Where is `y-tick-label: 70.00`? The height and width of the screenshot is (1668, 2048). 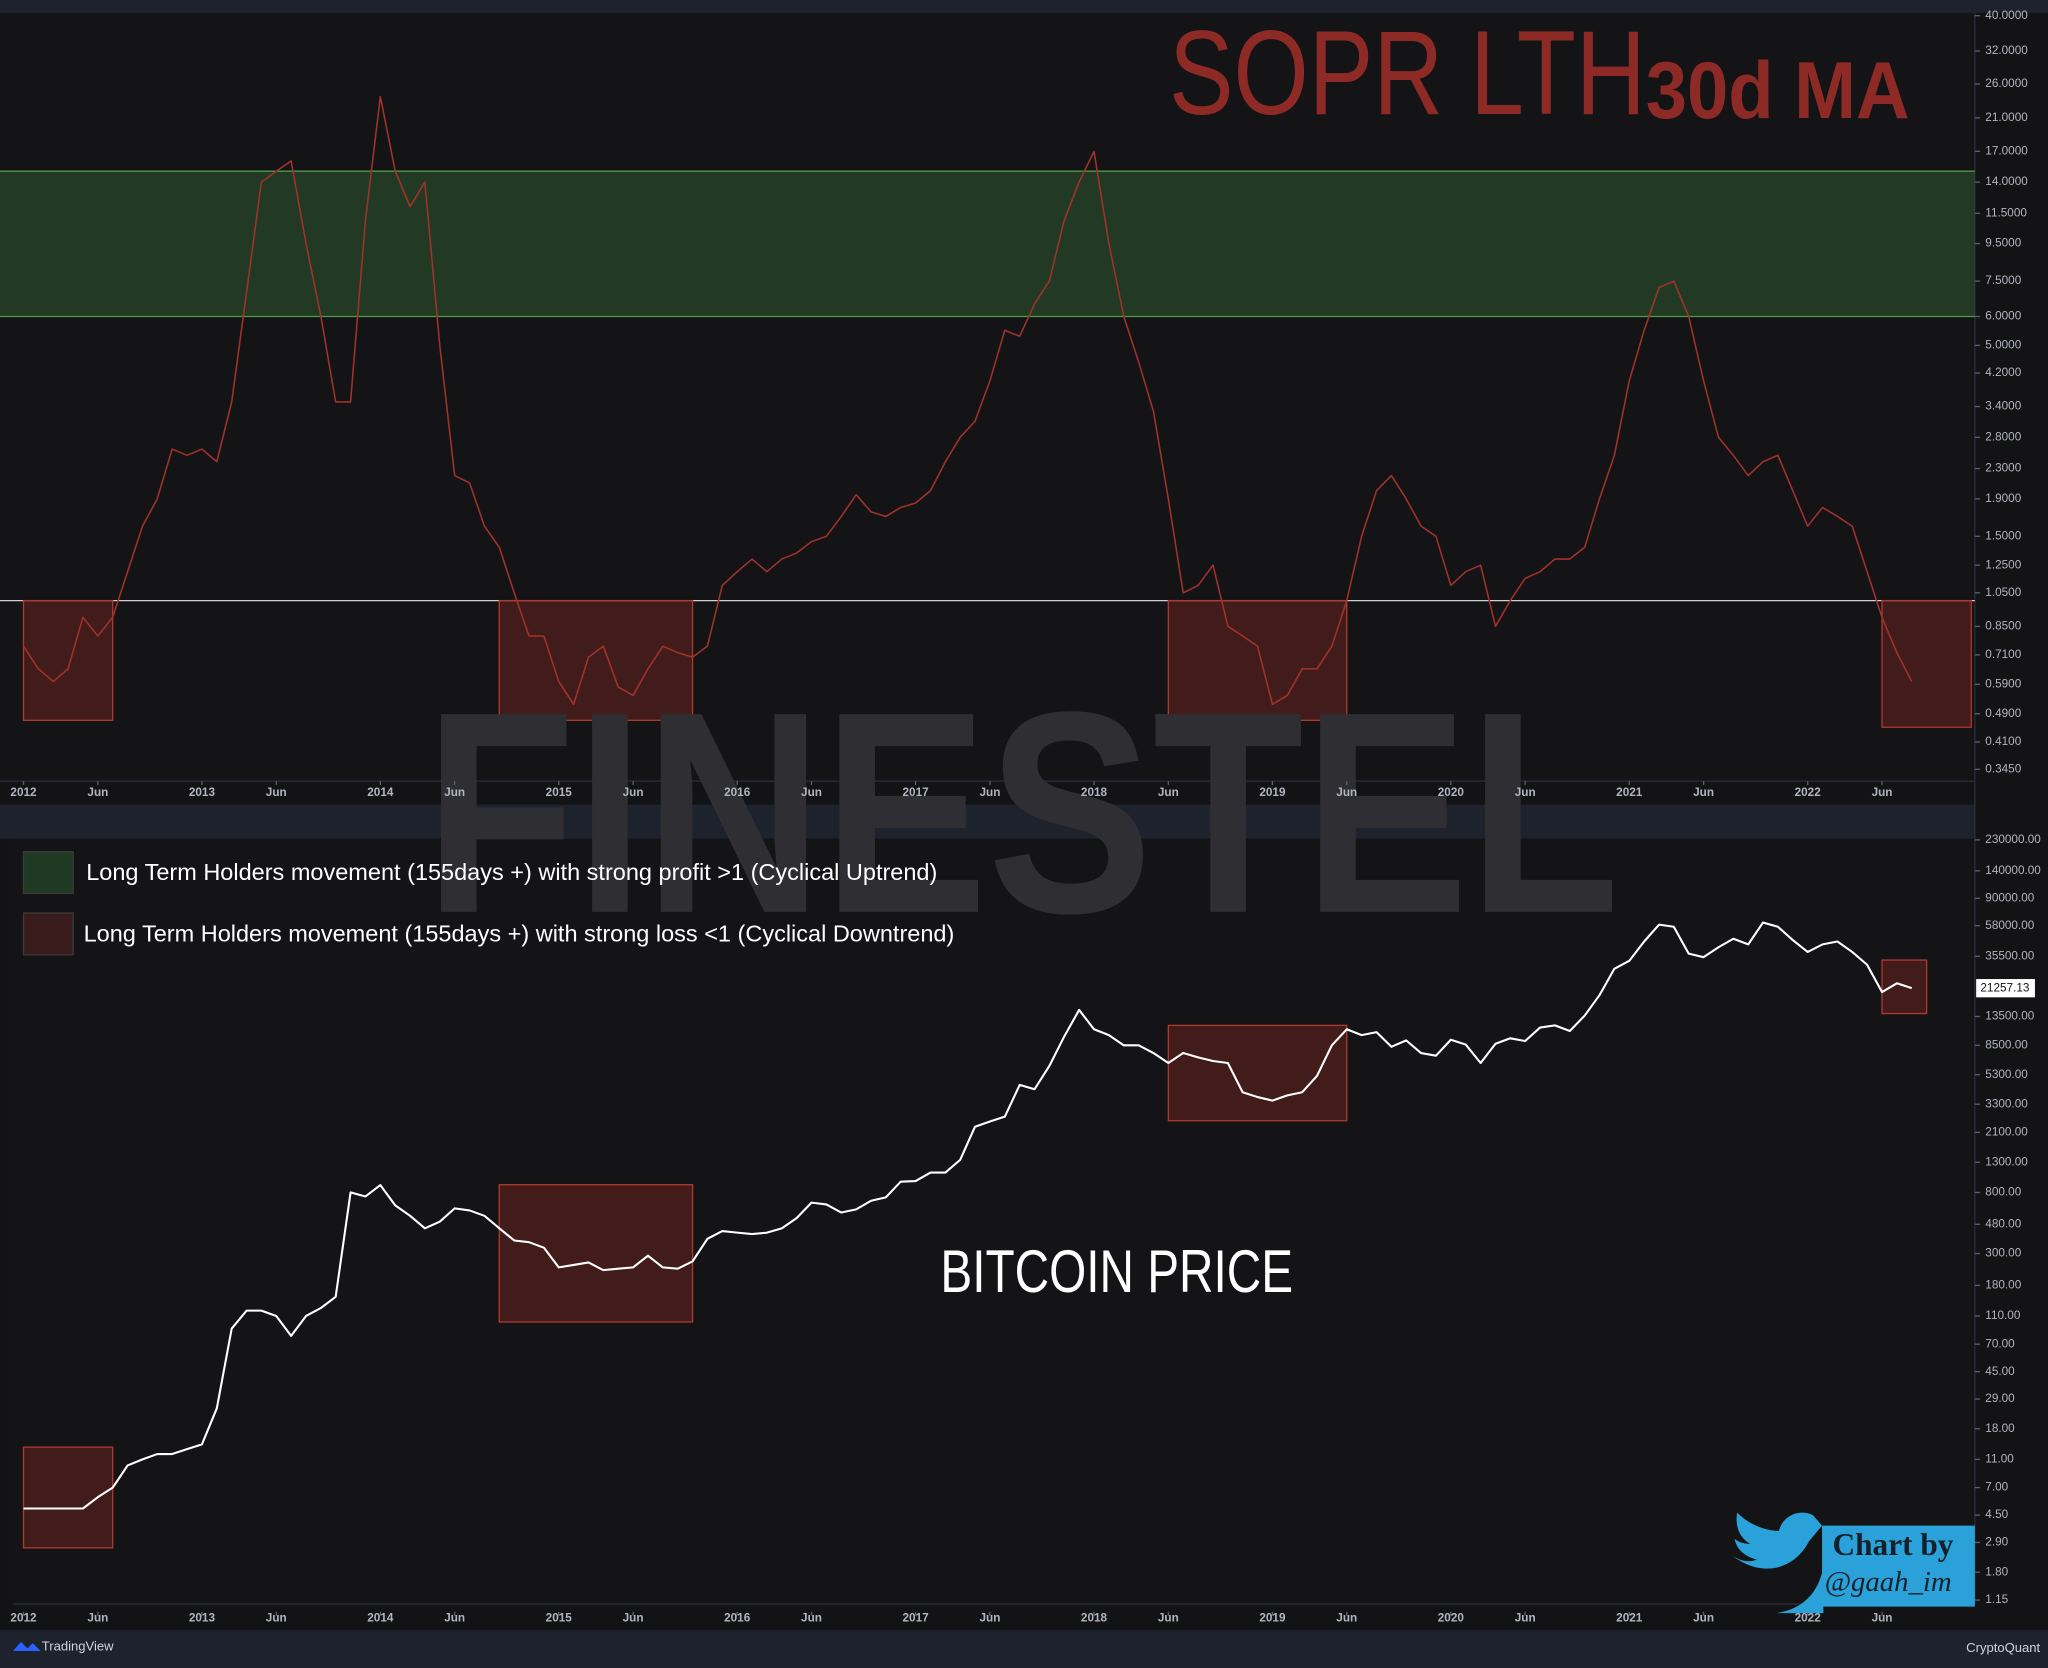 y-tick-label: 70.00 is located at coordinates (2000, 1343).